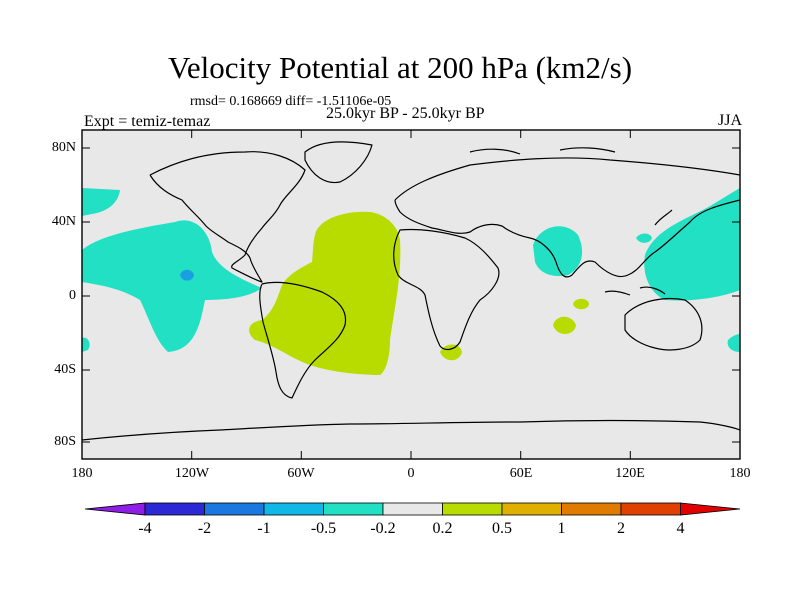 The width and height of the screenshot is (800, 600). What do you see at coordinates (567, 217) in the screenshot?
I see `coast-eurasia` at bounding box center [567, 217].